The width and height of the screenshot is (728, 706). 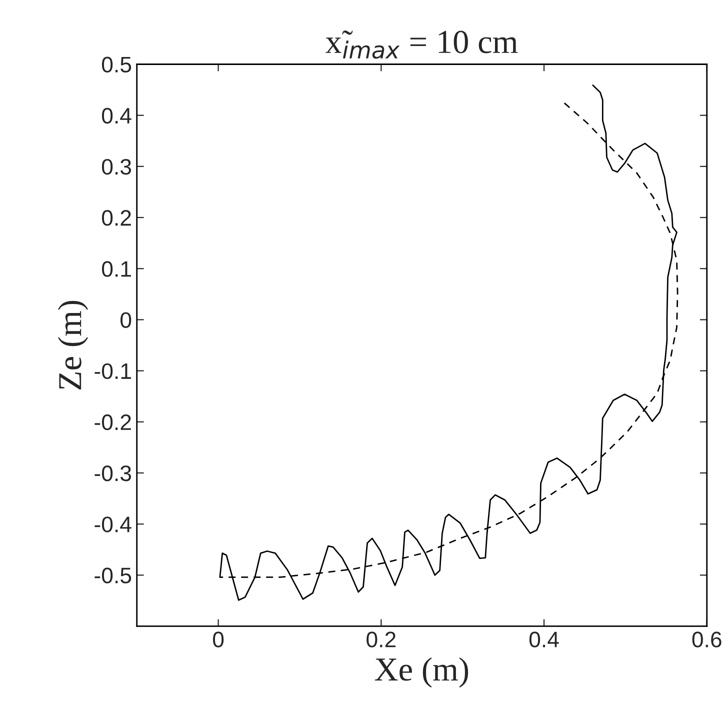 I want to click on y-tick-label: 0.5, so click(x=117, y=64).